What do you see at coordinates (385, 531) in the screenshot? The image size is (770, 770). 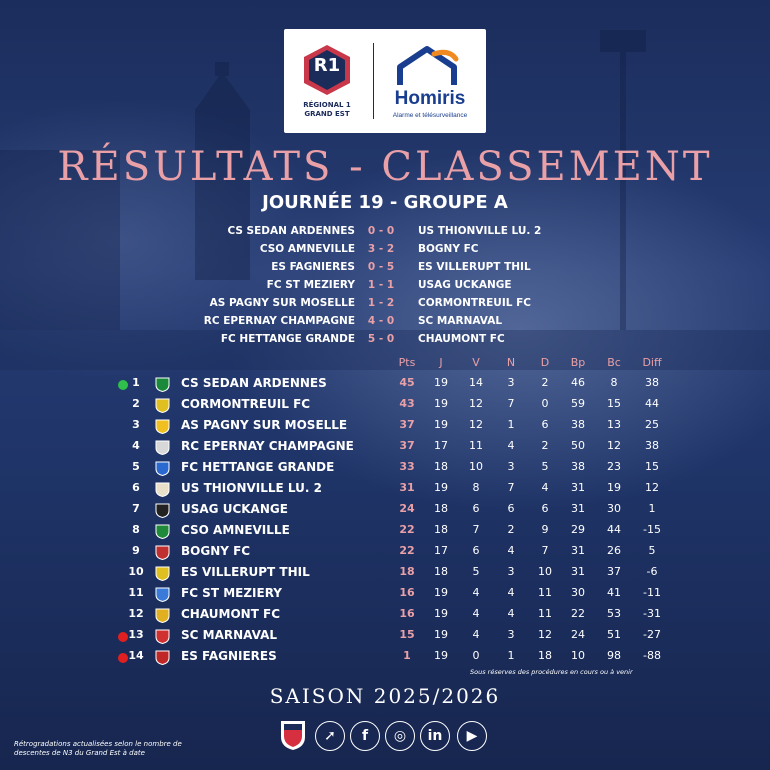 I see `standings-row: 8 CSO AMNEVILLE 22 18 7 2 9 29 44 -15` at bounding box center [385, 531].